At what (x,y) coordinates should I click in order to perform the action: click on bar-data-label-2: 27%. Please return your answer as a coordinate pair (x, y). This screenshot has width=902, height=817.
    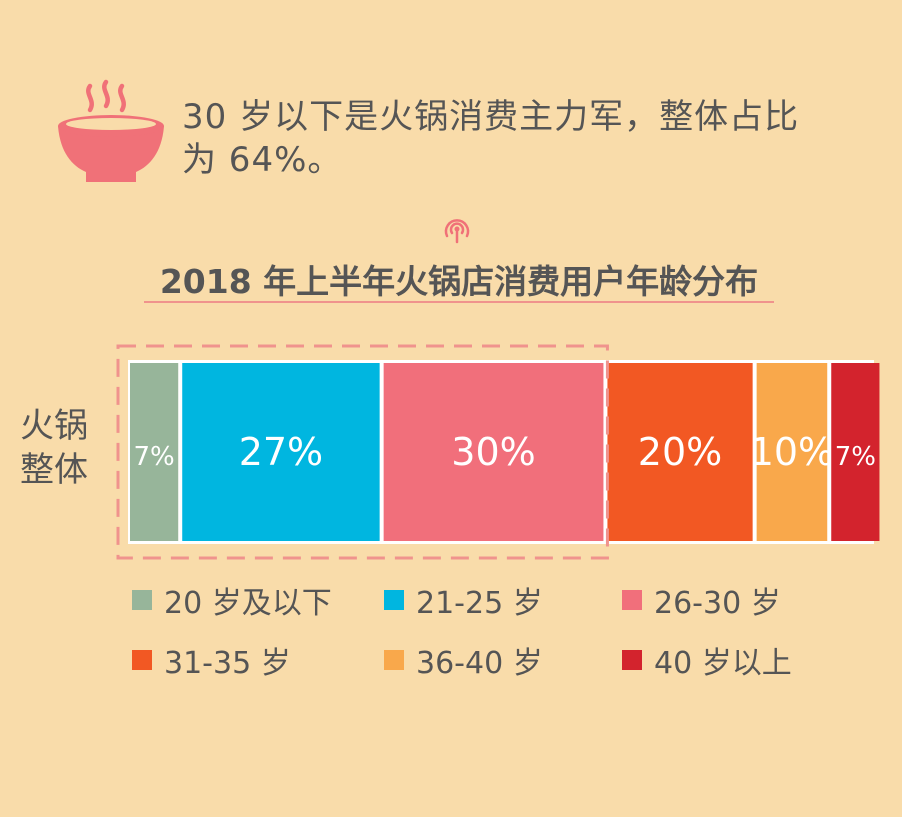
    Looking at the image, I should click on (281, 452).